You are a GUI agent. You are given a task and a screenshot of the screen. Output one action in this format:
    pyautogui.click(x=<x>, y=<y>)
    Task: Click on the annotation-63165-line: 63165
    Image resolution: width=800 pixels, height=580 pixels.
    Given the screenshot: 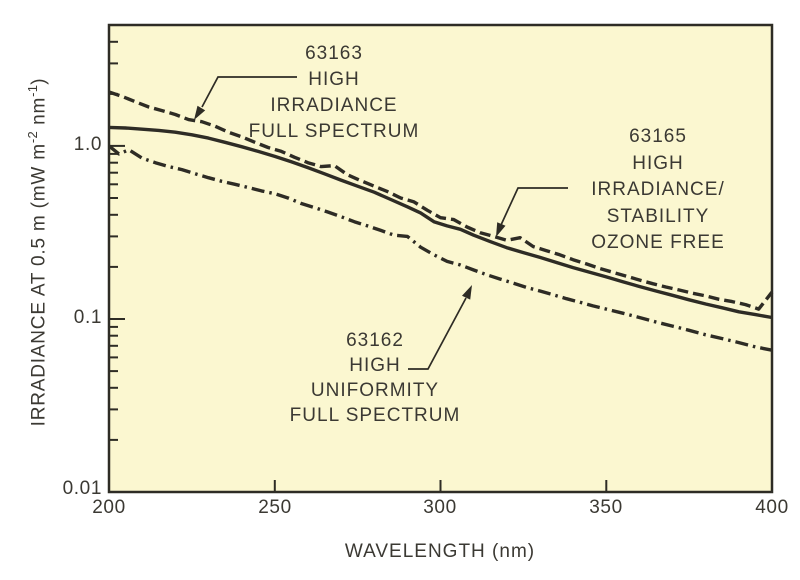 What is the action you would take?
    pyautogui.click(x=658, y=136)
    